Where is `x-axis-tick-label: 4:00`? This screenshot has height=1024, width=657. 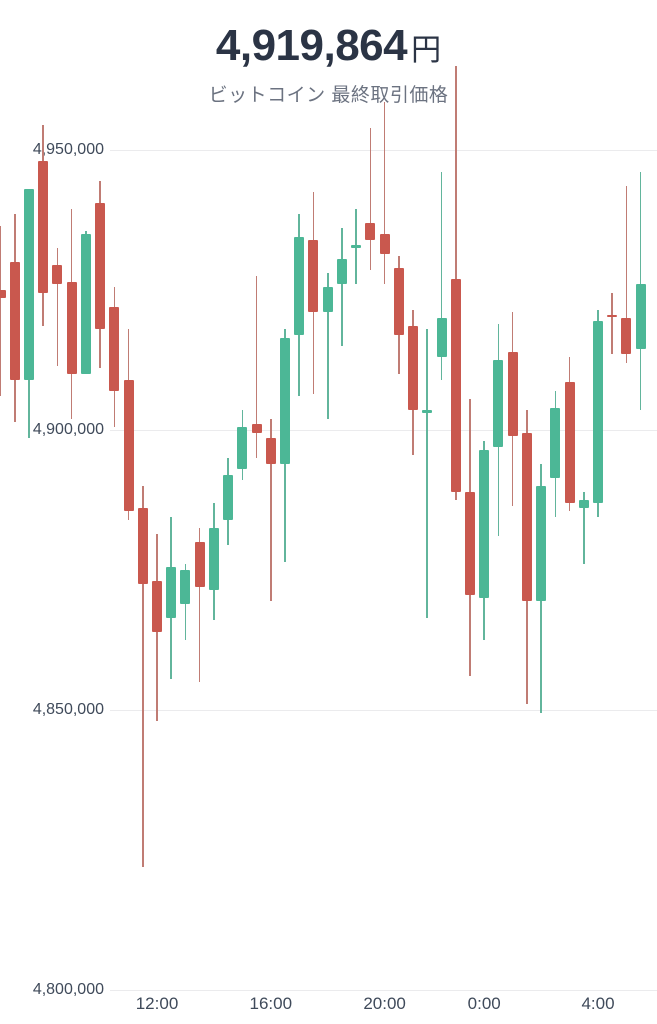
x-axis-tick-label: 4:00 is located at coordinates (598, 1003).